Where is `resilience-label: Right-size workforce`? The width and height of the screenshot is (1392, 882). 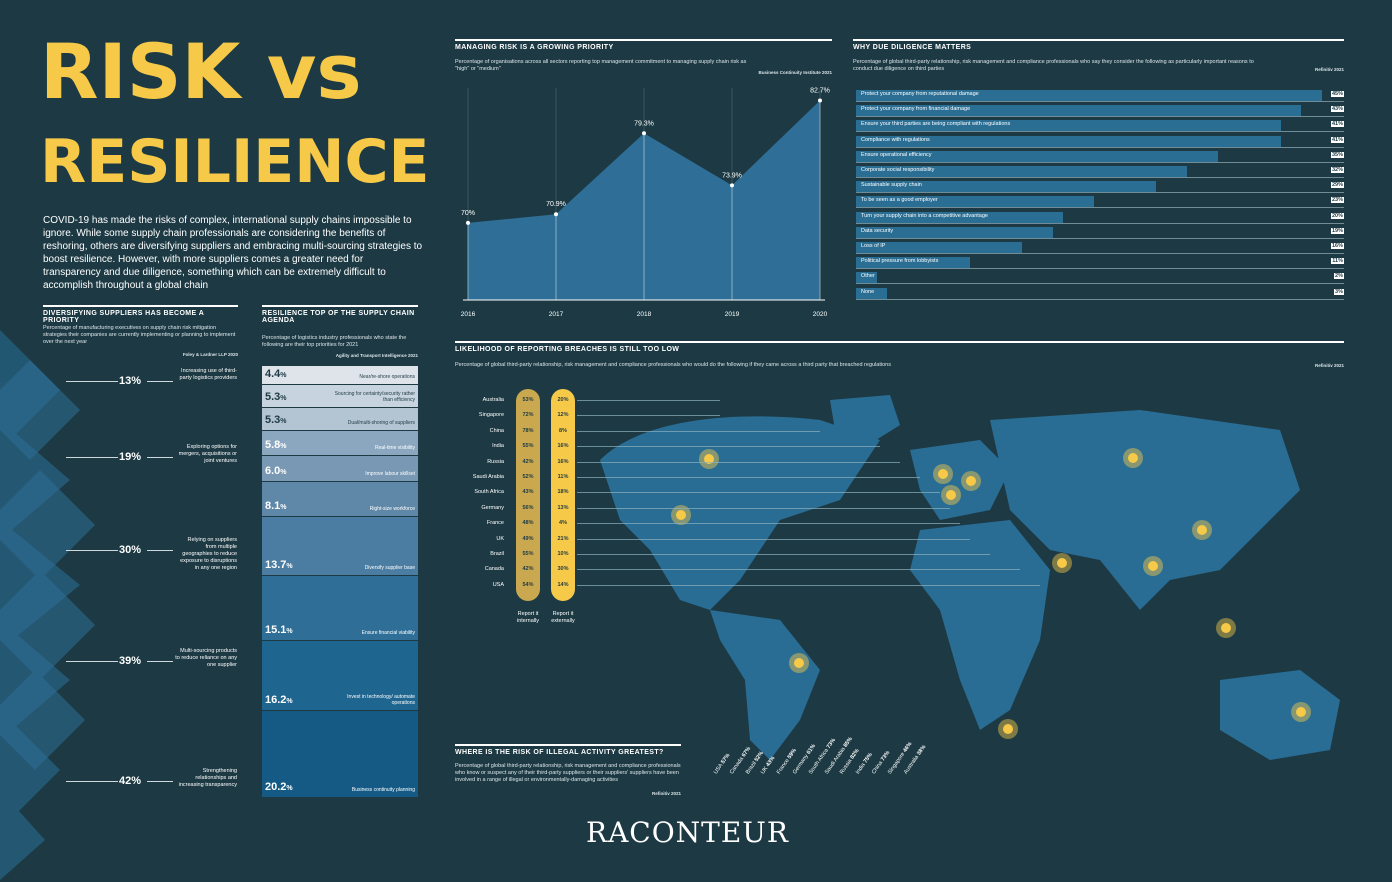 resilience-label: Right-size workforce is located at coordinates (392, 508).